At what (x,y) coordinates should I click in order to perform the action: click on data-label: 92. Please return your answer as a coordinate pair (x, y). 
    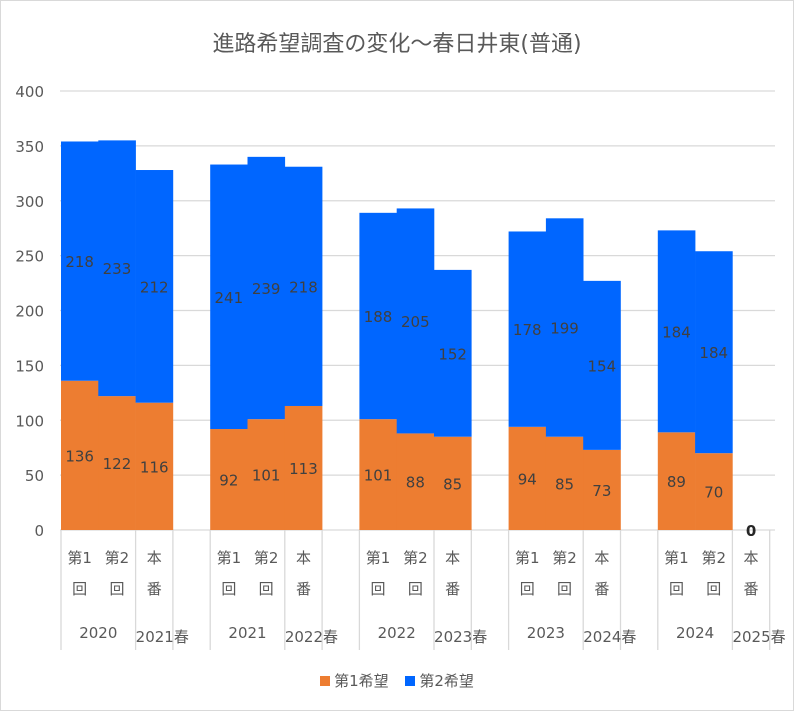
    Looking at the image, I should click on (228, 481).